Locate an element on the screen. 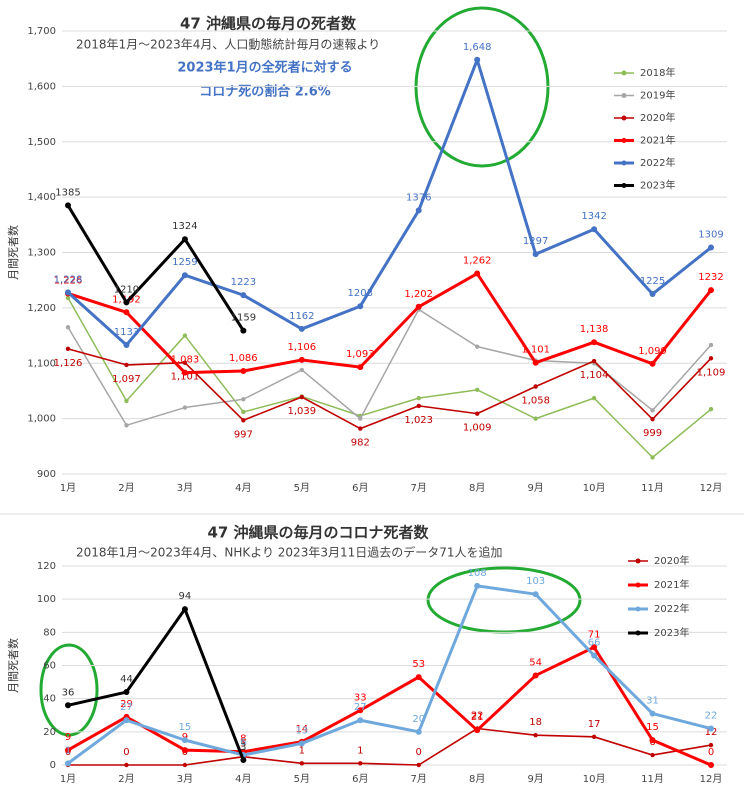  data-label: 13 is located at coordinates (301, 730).